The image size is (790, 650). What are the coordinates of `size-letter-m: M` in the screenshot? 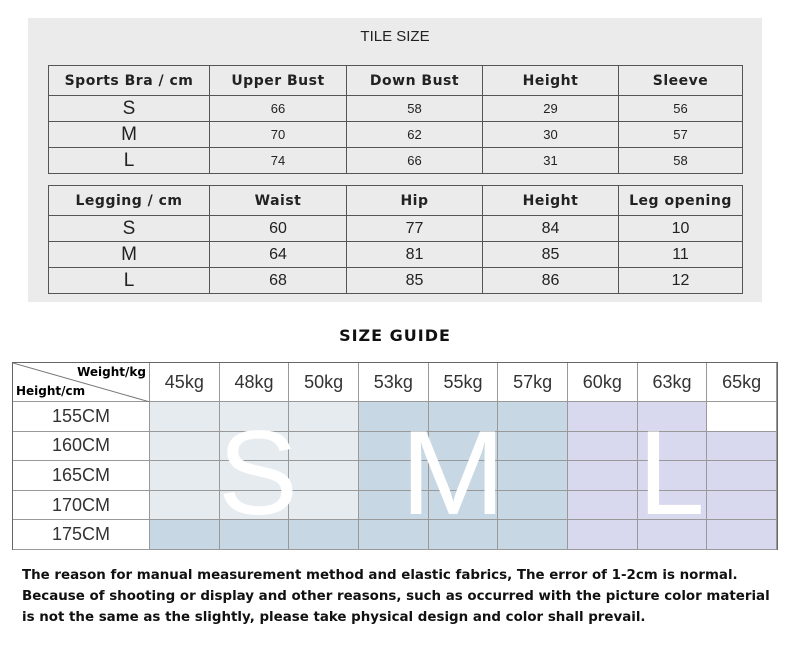 It's located at (453, 473).